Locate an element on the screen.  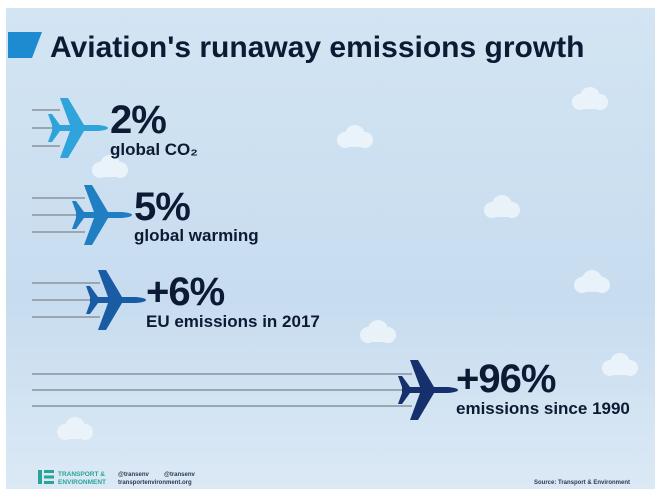
label: global CO₂ is located at coordinates (154, 149).